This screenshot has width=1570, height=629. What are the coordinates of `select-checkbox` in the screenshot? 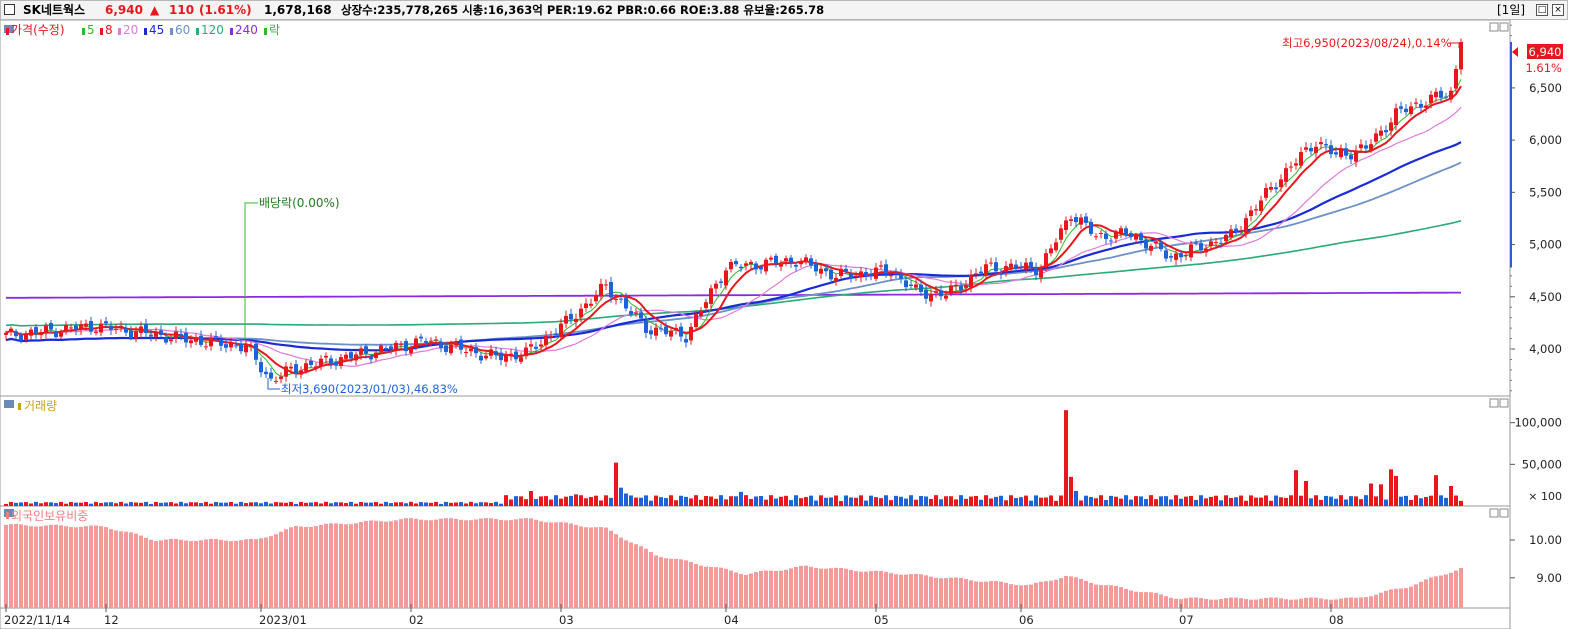 It's located at (9, 9).